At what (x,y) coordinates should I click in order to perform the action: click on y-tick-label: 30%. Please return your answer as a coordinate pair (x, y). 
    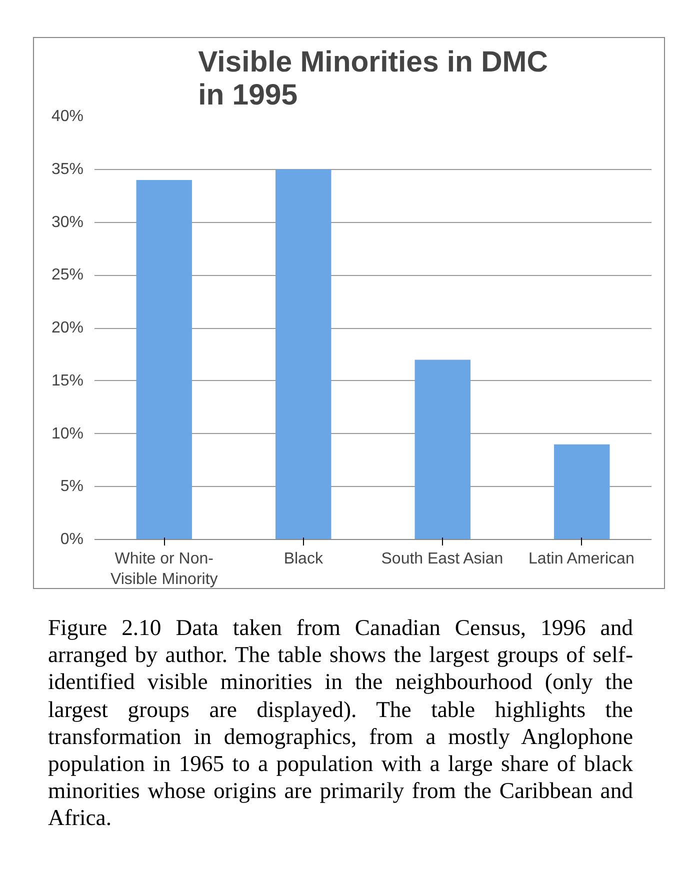
    Looking at the image, I should click on (67, 222).